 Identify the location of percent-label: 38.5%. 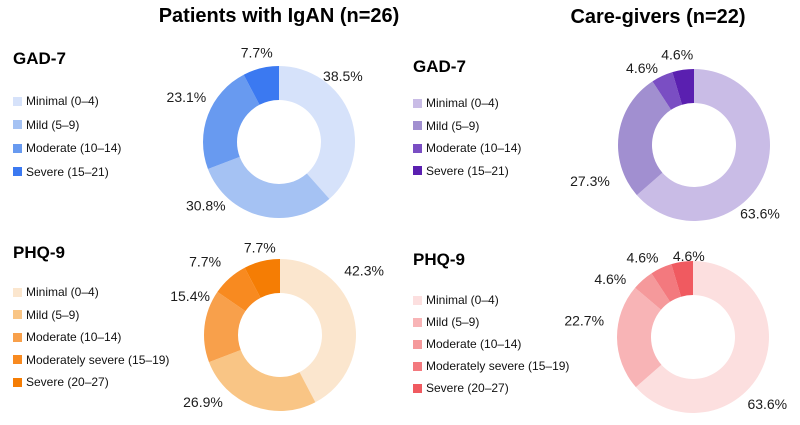
(343, 76).